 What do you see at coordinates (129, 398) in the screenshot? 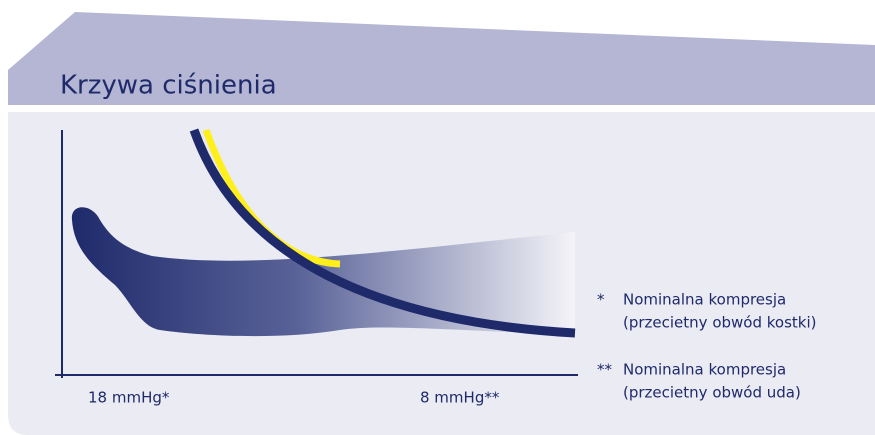
I see `axis-label: 18 mmHg*` at bounding box center [129, 398].